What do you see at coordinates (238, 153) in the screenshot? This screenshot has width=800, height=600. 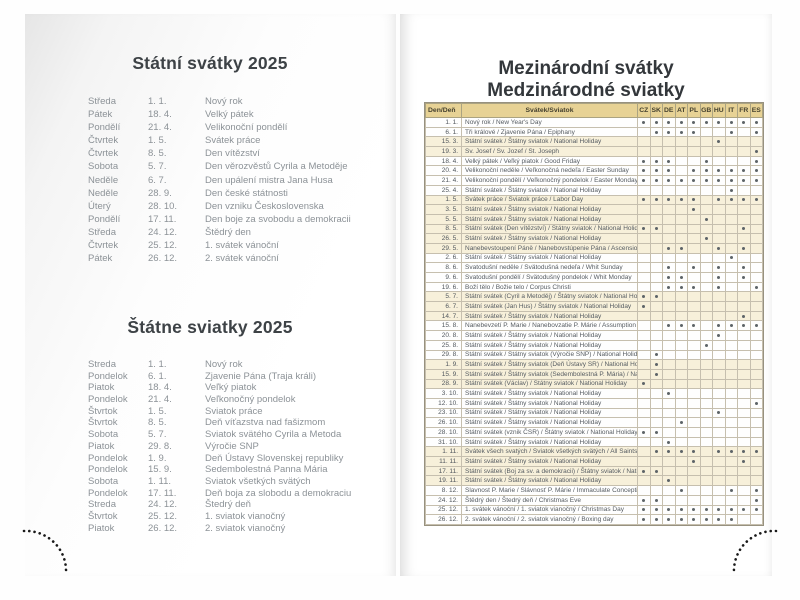 I see `holiday-list-row: Čtvrtek 8. 5. Den vítězství` at bounding box center [238, 153].